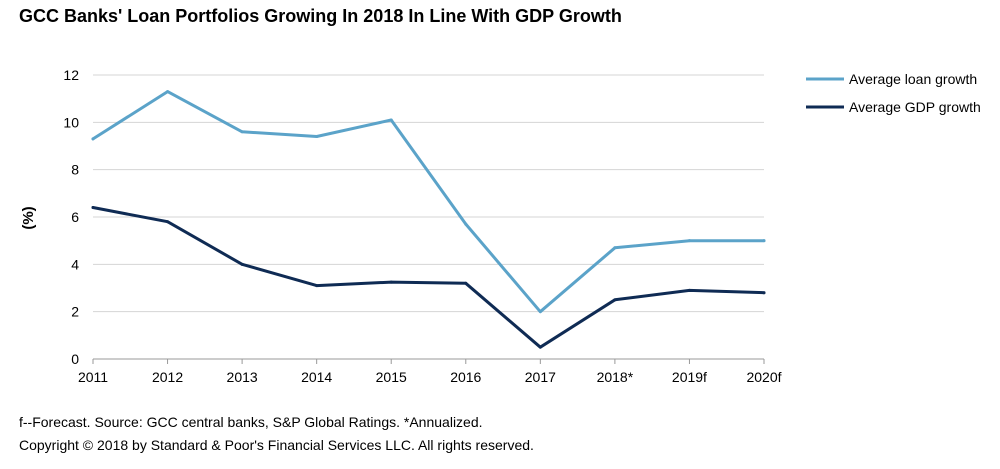 Image resolution: width=1000 pixels, height=469 pixels. I want to click on y-tick-labels: 0 2 4 6 8 10 12, so click(71, 217).